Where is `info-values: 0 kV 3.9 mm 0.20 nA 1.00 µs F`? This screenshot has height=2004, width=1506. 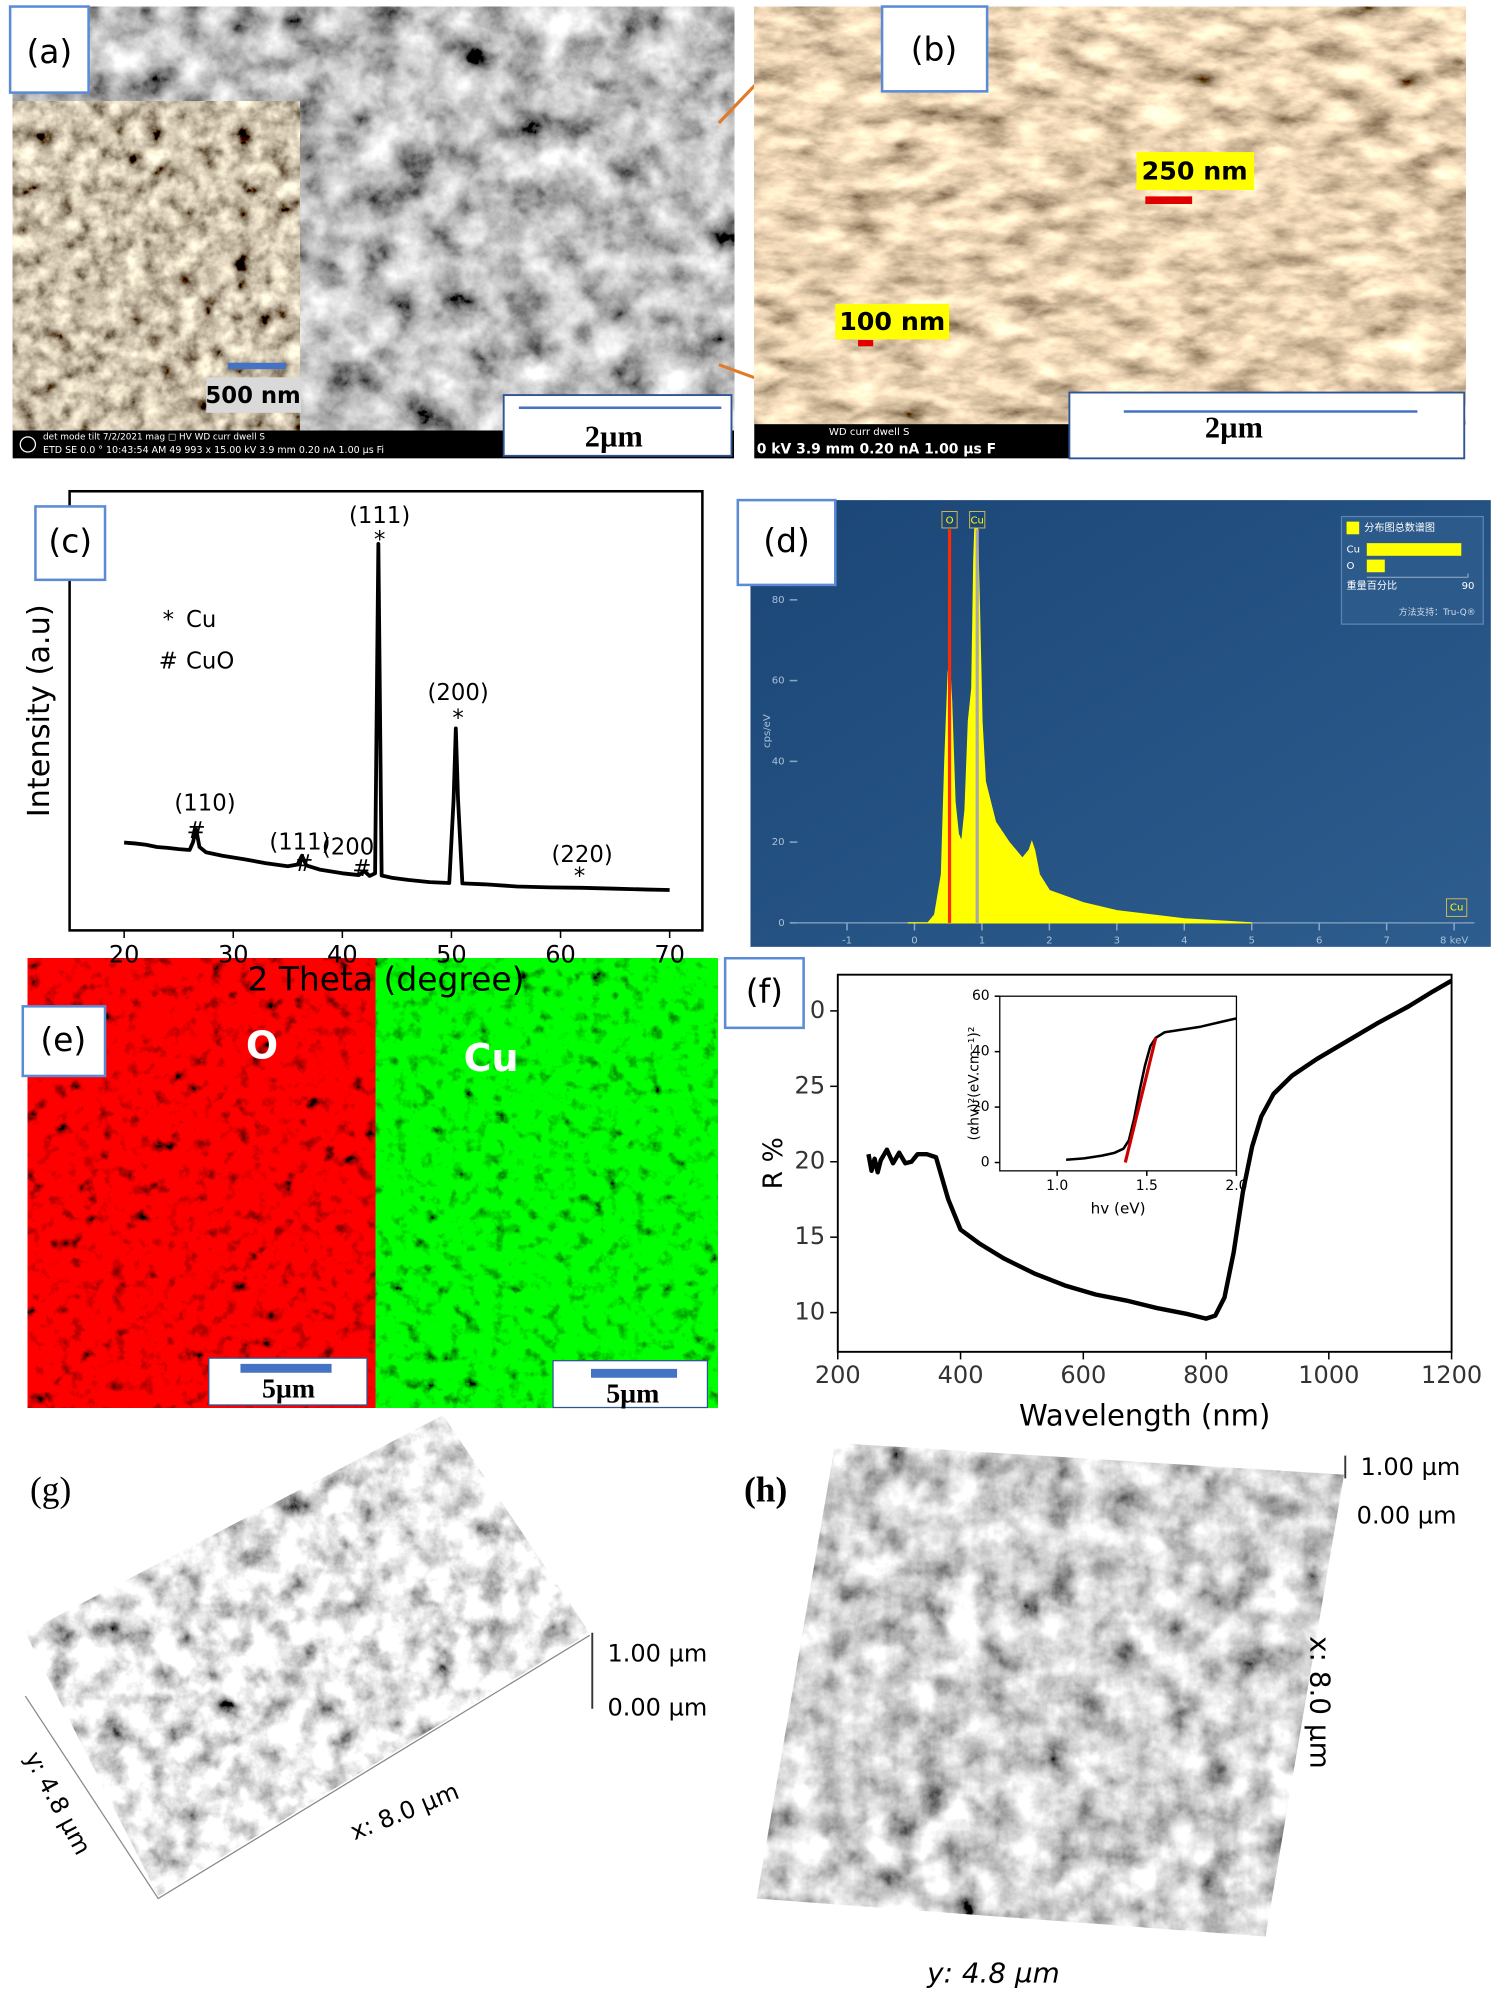
info-values: 0 kV 3.9 mm 0.20 nA 1.00 µs F is located at coordinates (876, 449).